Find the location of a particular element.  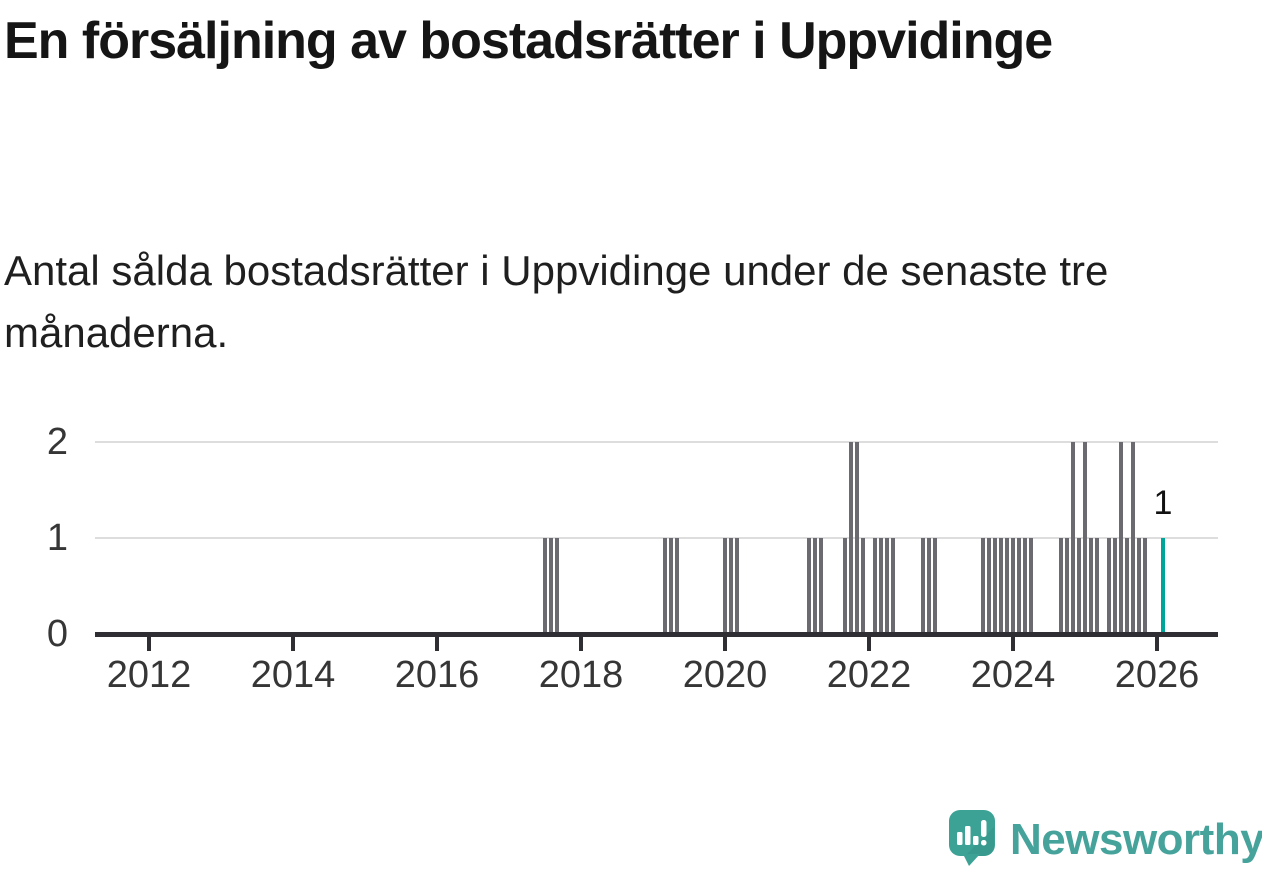

x-axis-label-2022: 2022 is located at coordinates (869, 675).